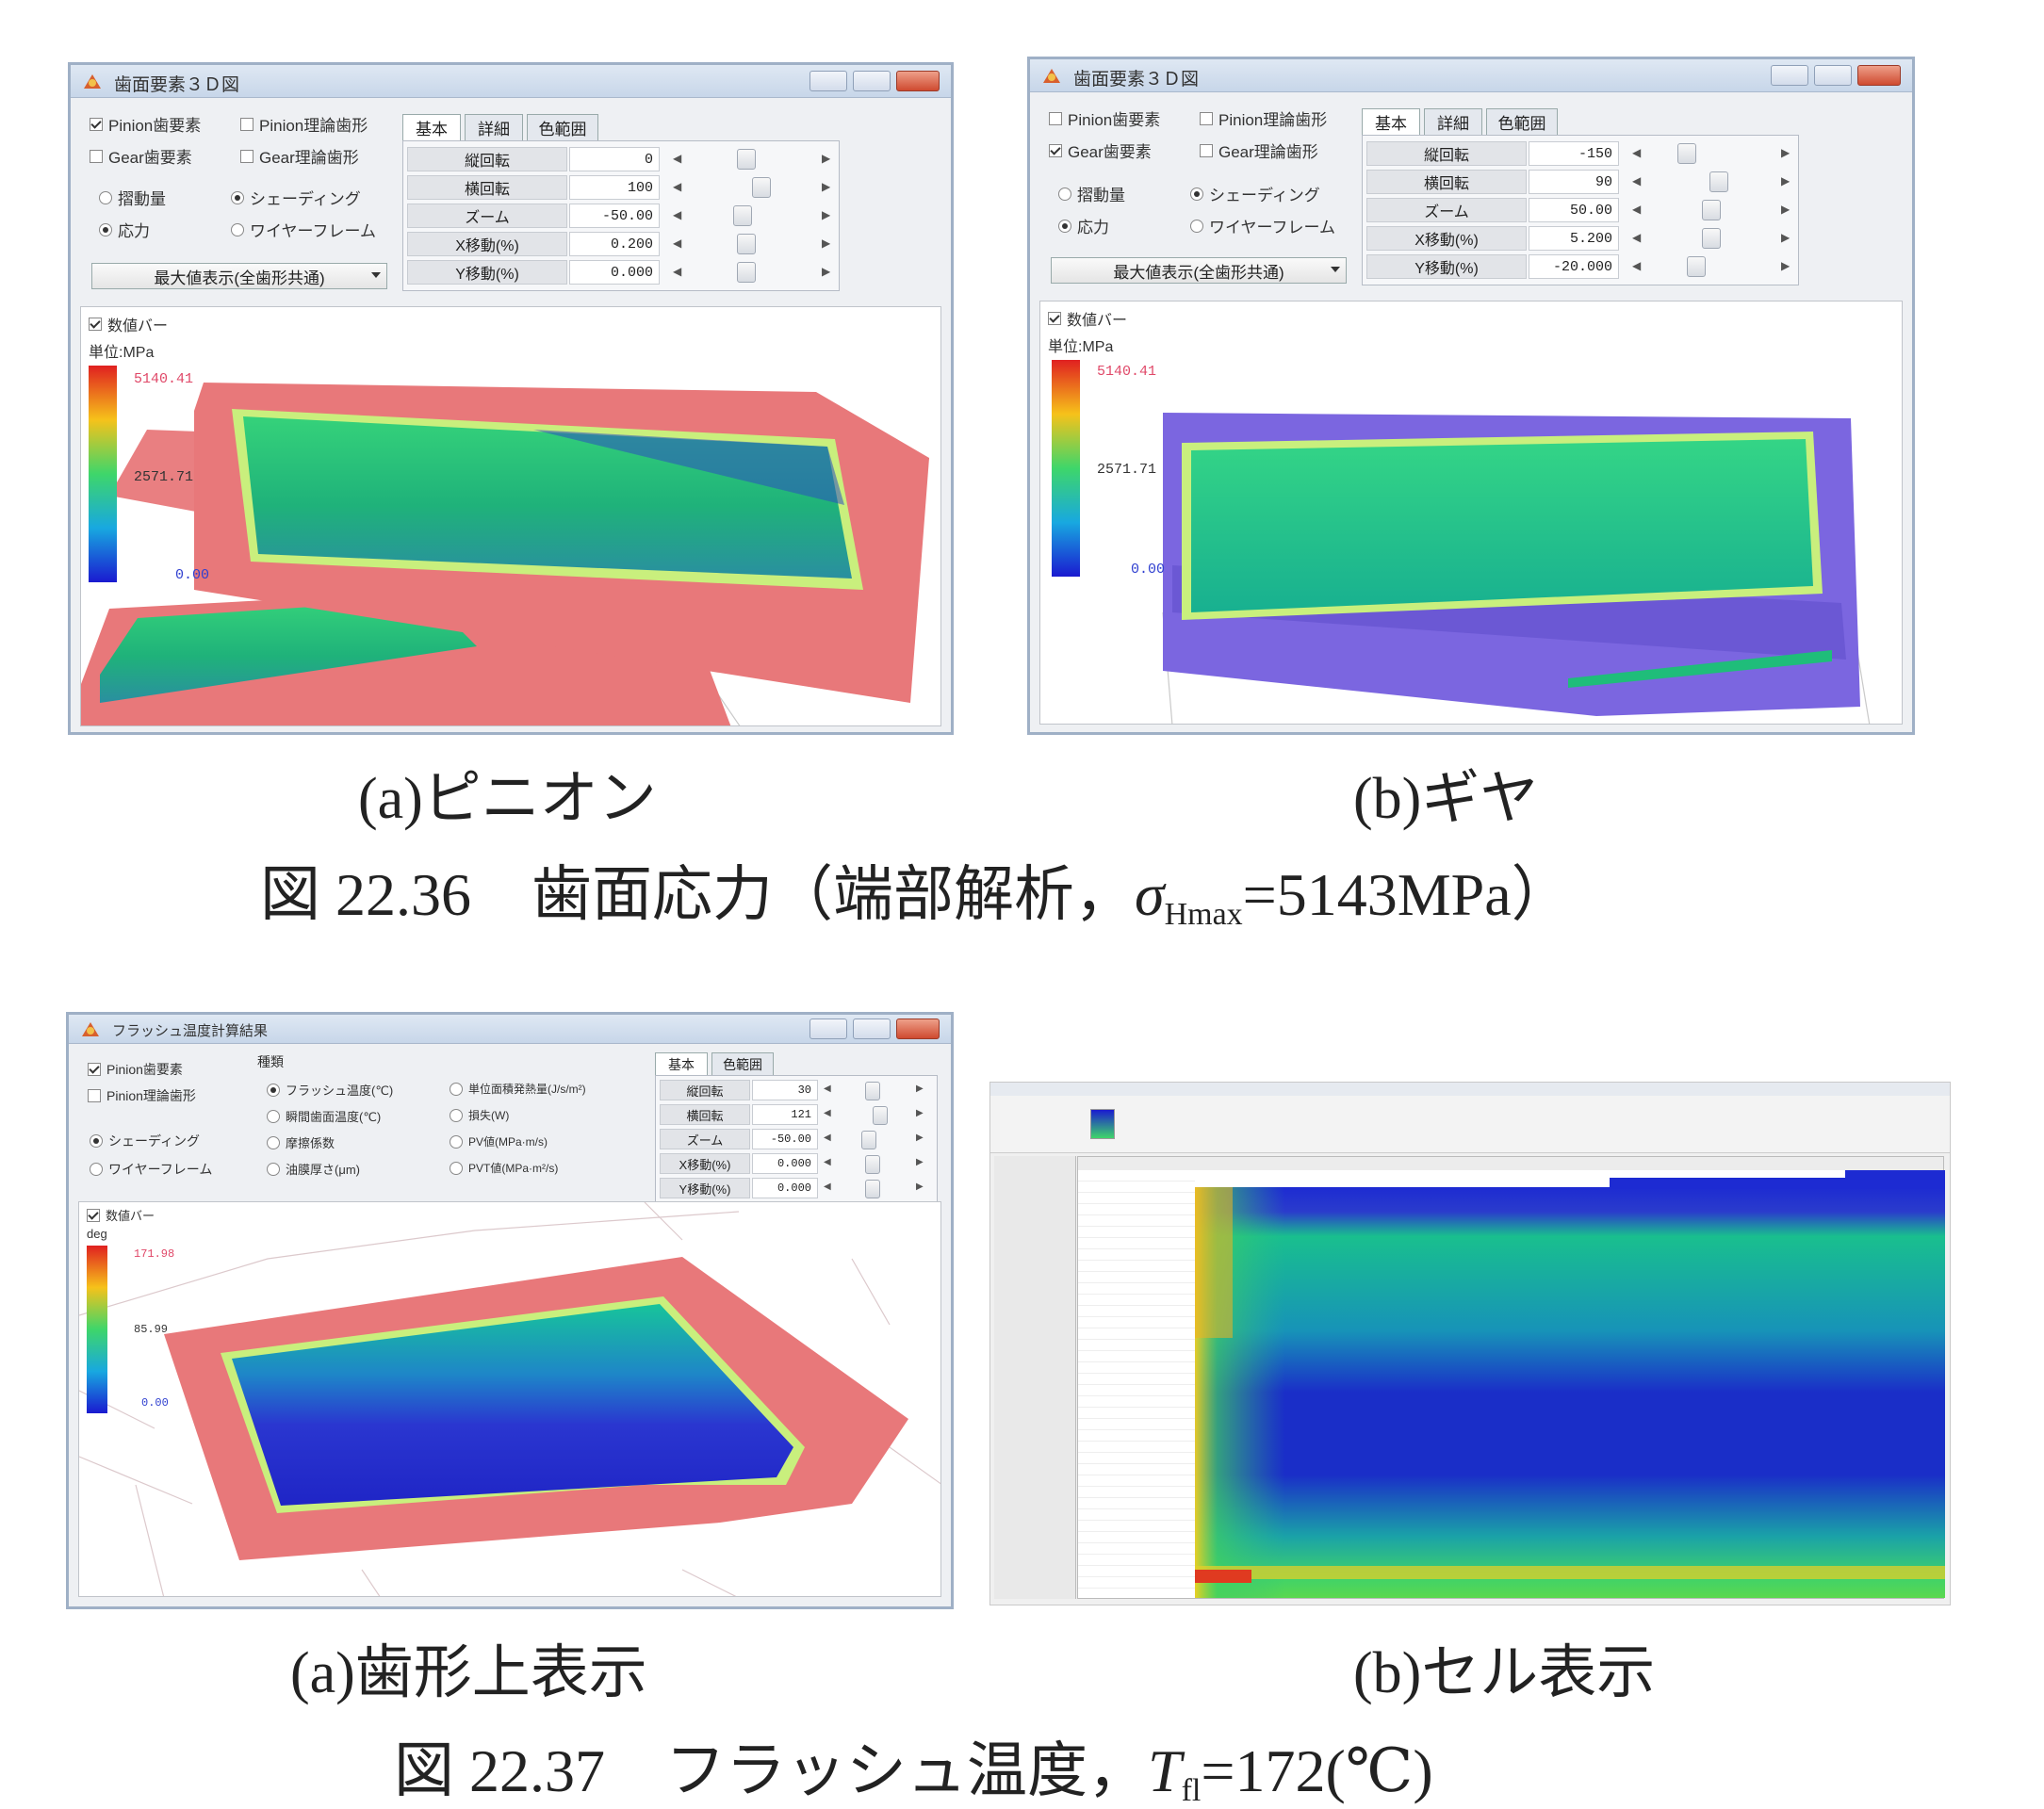 The width and height of the screenshot is (2044, 1809). I want to click on param-value: 50.00, so click(1574, 210).